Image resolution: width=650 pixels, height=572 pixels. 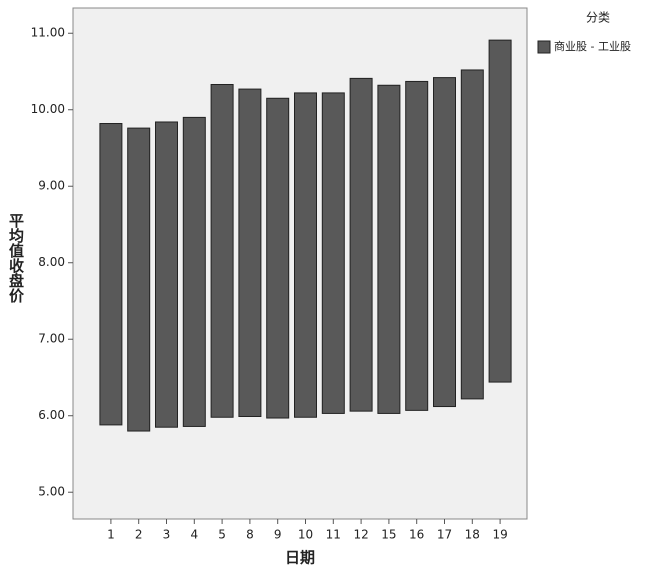 I want to click on y-tick-label: 6.00, so click(x=51, y=415).